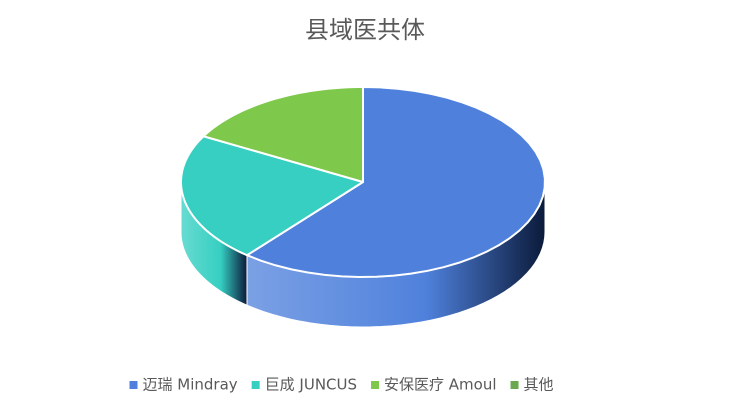 Image resolution: width=730 pixels, height=412 pixels. What do you see at coordinates (365, 30) in the screenshot?
I see `chart-title: 县域医共体` at bounding box center [365, 30].